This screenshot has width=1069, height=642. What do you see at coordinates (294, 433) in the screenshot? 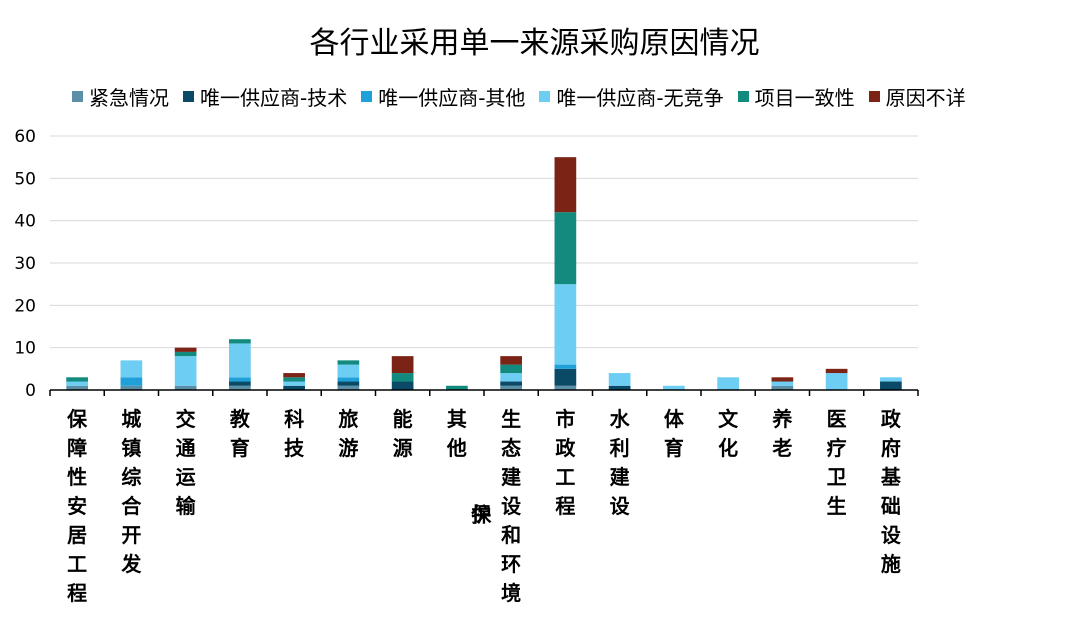
I see `x-tick-label: 科技` at bounding box center [294, 433].